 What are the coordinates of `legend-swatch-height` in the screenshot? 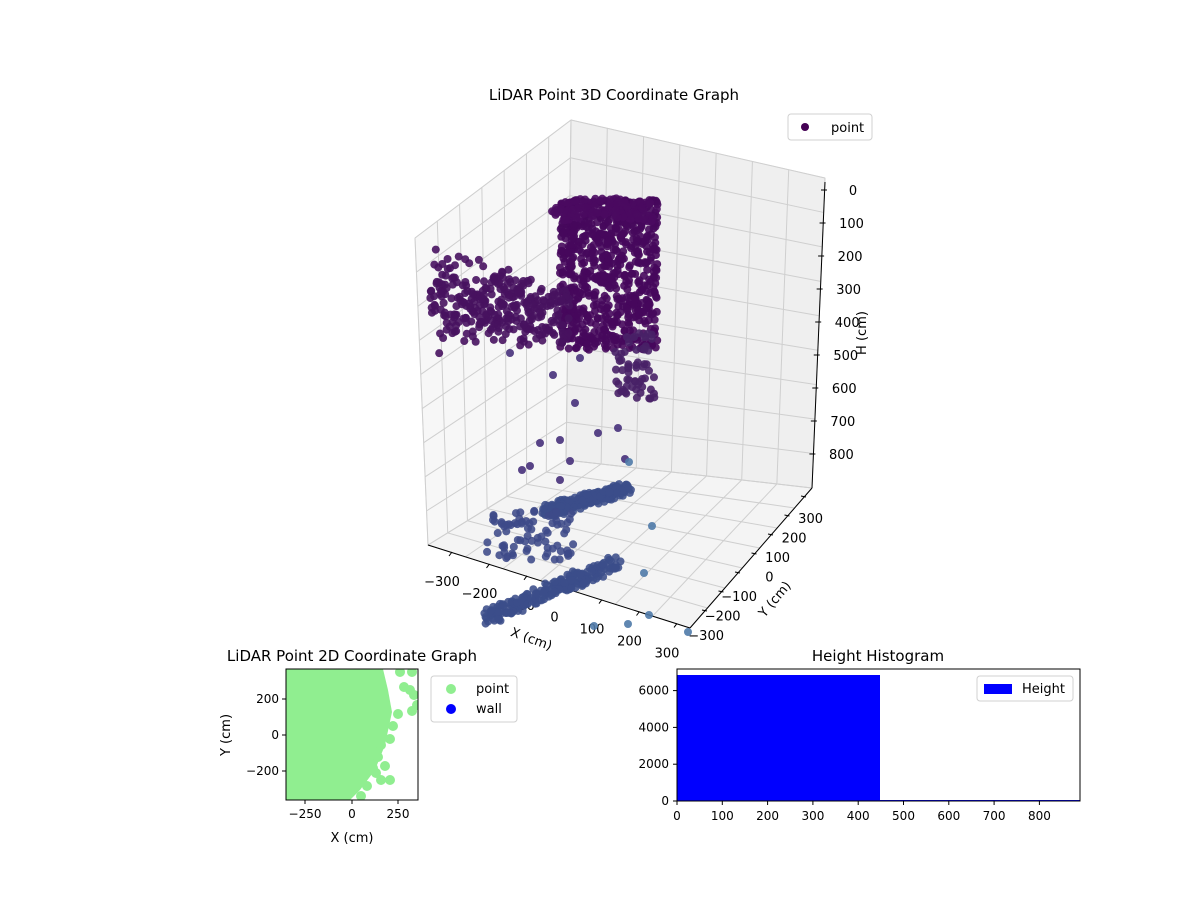 It's located at (998, 689).